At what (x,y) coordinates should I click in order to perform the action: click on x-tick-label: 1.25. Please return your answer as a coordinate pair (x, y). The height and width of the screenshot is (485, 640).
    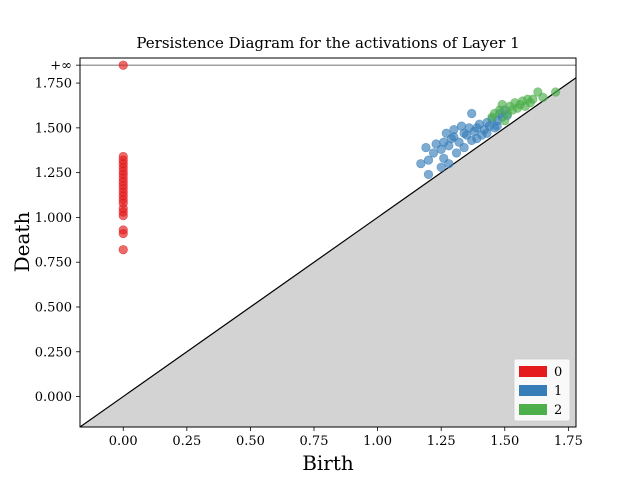
    Looking at the image, I should click on (441, 441).